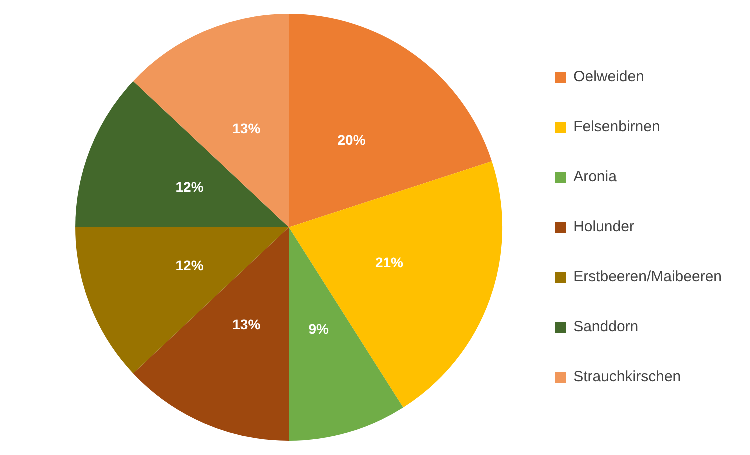  Describe the element at coordinates (609, 77) in the screenshot. I see `legend-label: Oelweiden` at that location.